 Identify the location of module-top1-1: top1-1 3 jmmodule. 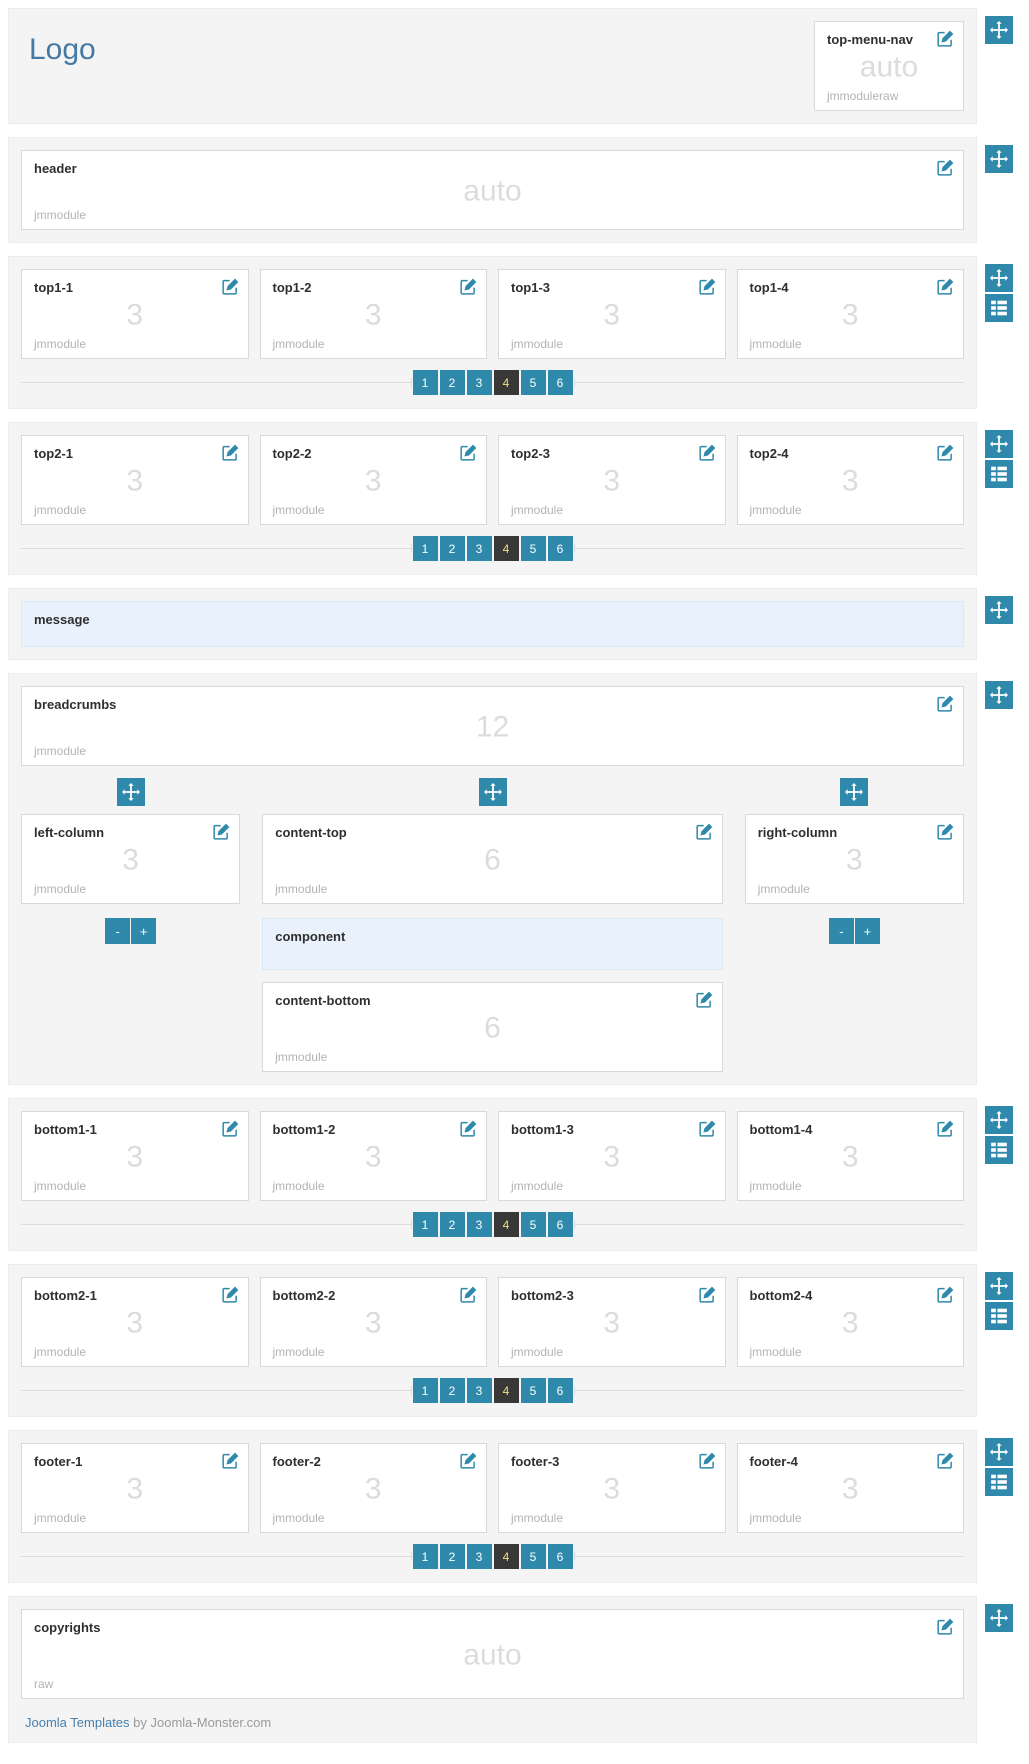
(135, 314).